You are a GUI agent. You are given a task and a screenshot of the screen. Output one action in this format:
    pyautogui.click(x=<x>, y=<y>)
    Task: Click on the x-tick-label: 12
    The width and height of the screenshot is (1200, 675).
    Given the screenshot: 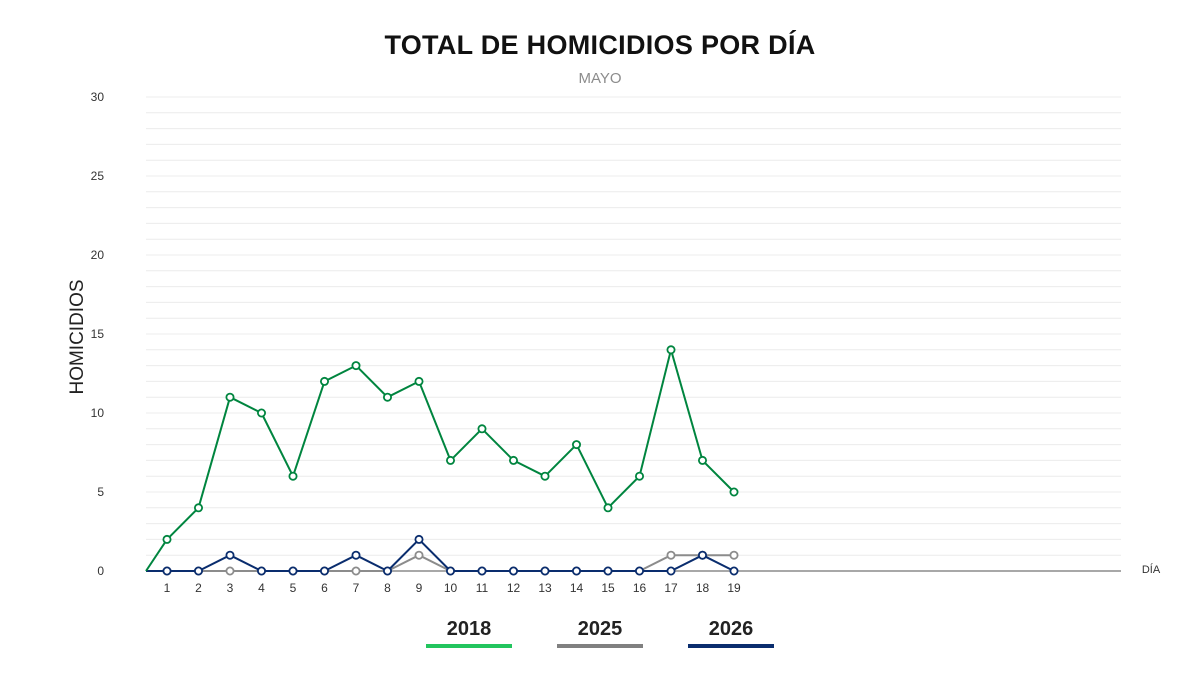 What is the action you would take?
    pyautogui.click(x=514, y=588)
    